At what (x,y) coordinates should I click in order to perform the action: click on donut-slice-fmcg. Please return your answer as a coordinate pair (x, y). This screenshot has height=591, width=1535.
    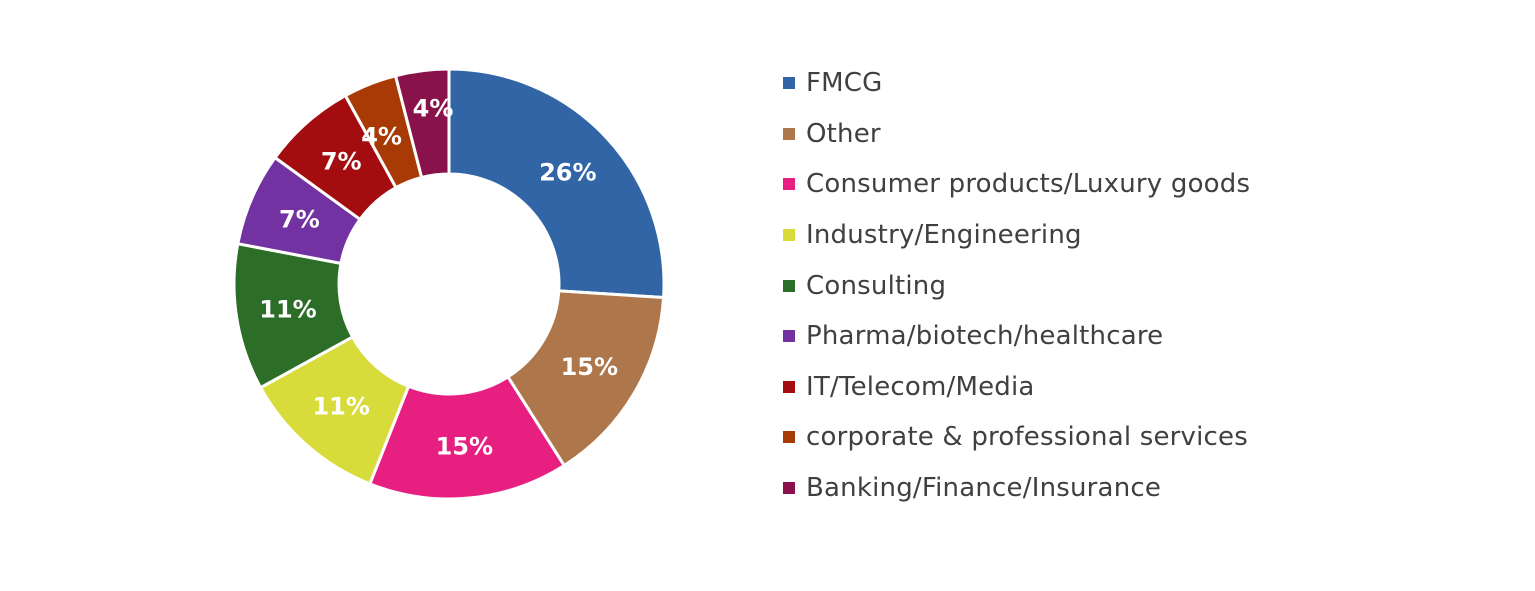
    Looking at the image, I should click on (556, 183).